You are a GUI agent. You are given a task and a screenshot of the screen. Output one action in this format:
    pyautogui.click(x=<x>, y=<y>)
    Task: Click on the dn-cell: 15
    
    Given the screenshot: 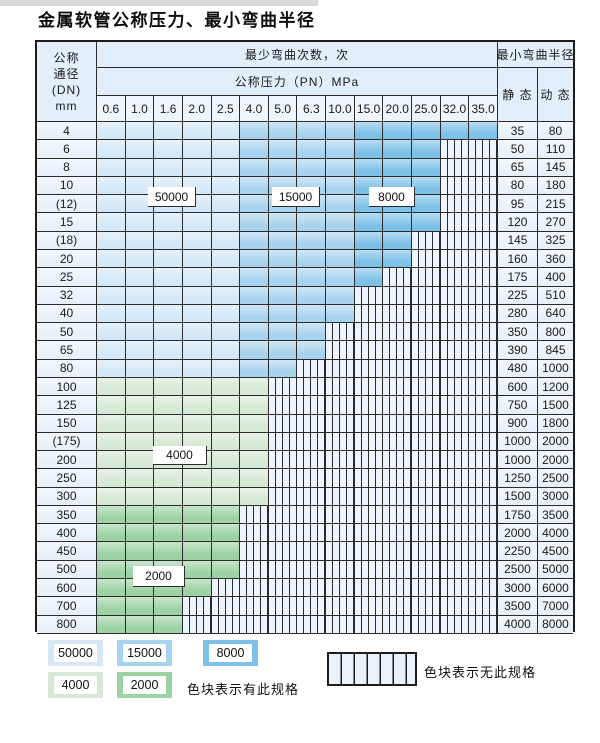 What is the action you would take?
    pyautogui.click(x=67, y=222)
    